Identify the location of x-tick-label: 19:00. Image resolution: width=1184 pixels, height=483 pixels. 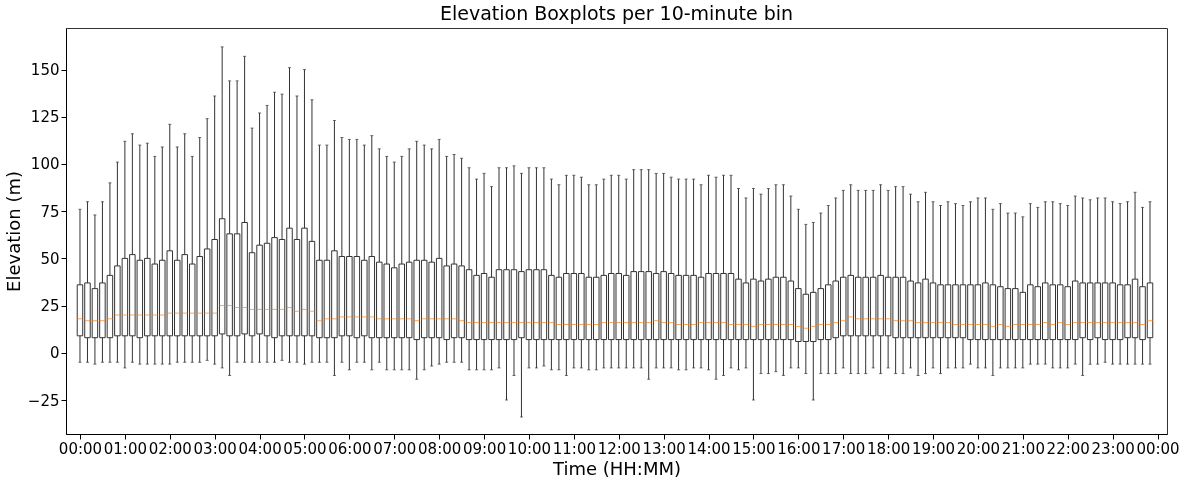
(933, 448).